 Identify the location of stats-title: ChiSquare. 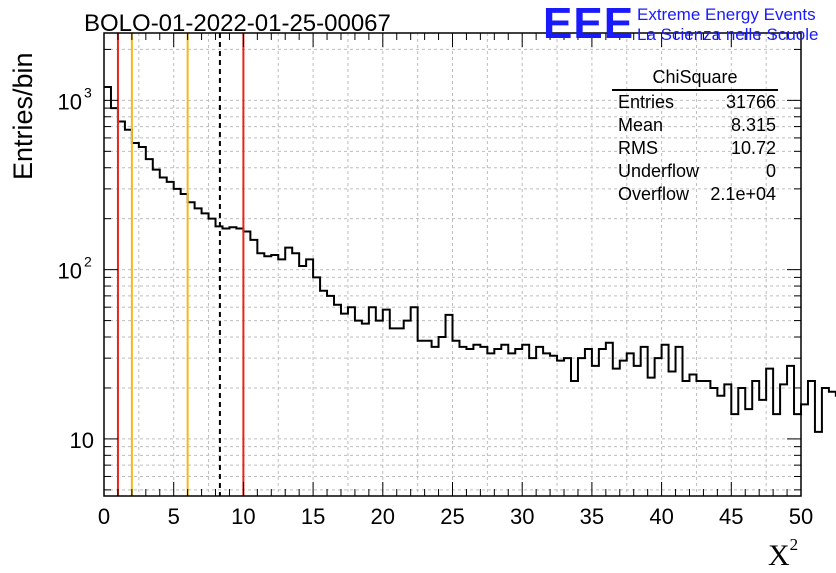
(695, 77).